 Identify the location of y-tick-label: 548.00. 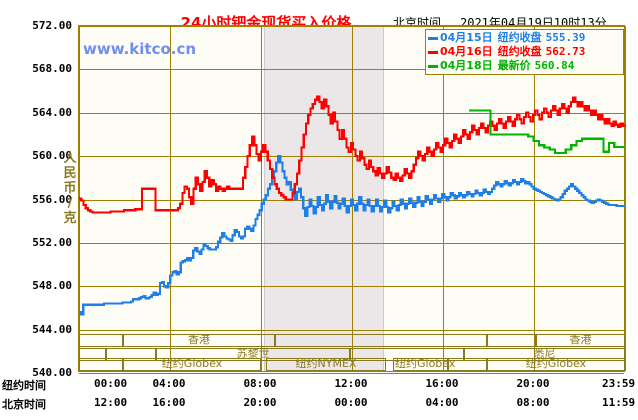
(52, 286).